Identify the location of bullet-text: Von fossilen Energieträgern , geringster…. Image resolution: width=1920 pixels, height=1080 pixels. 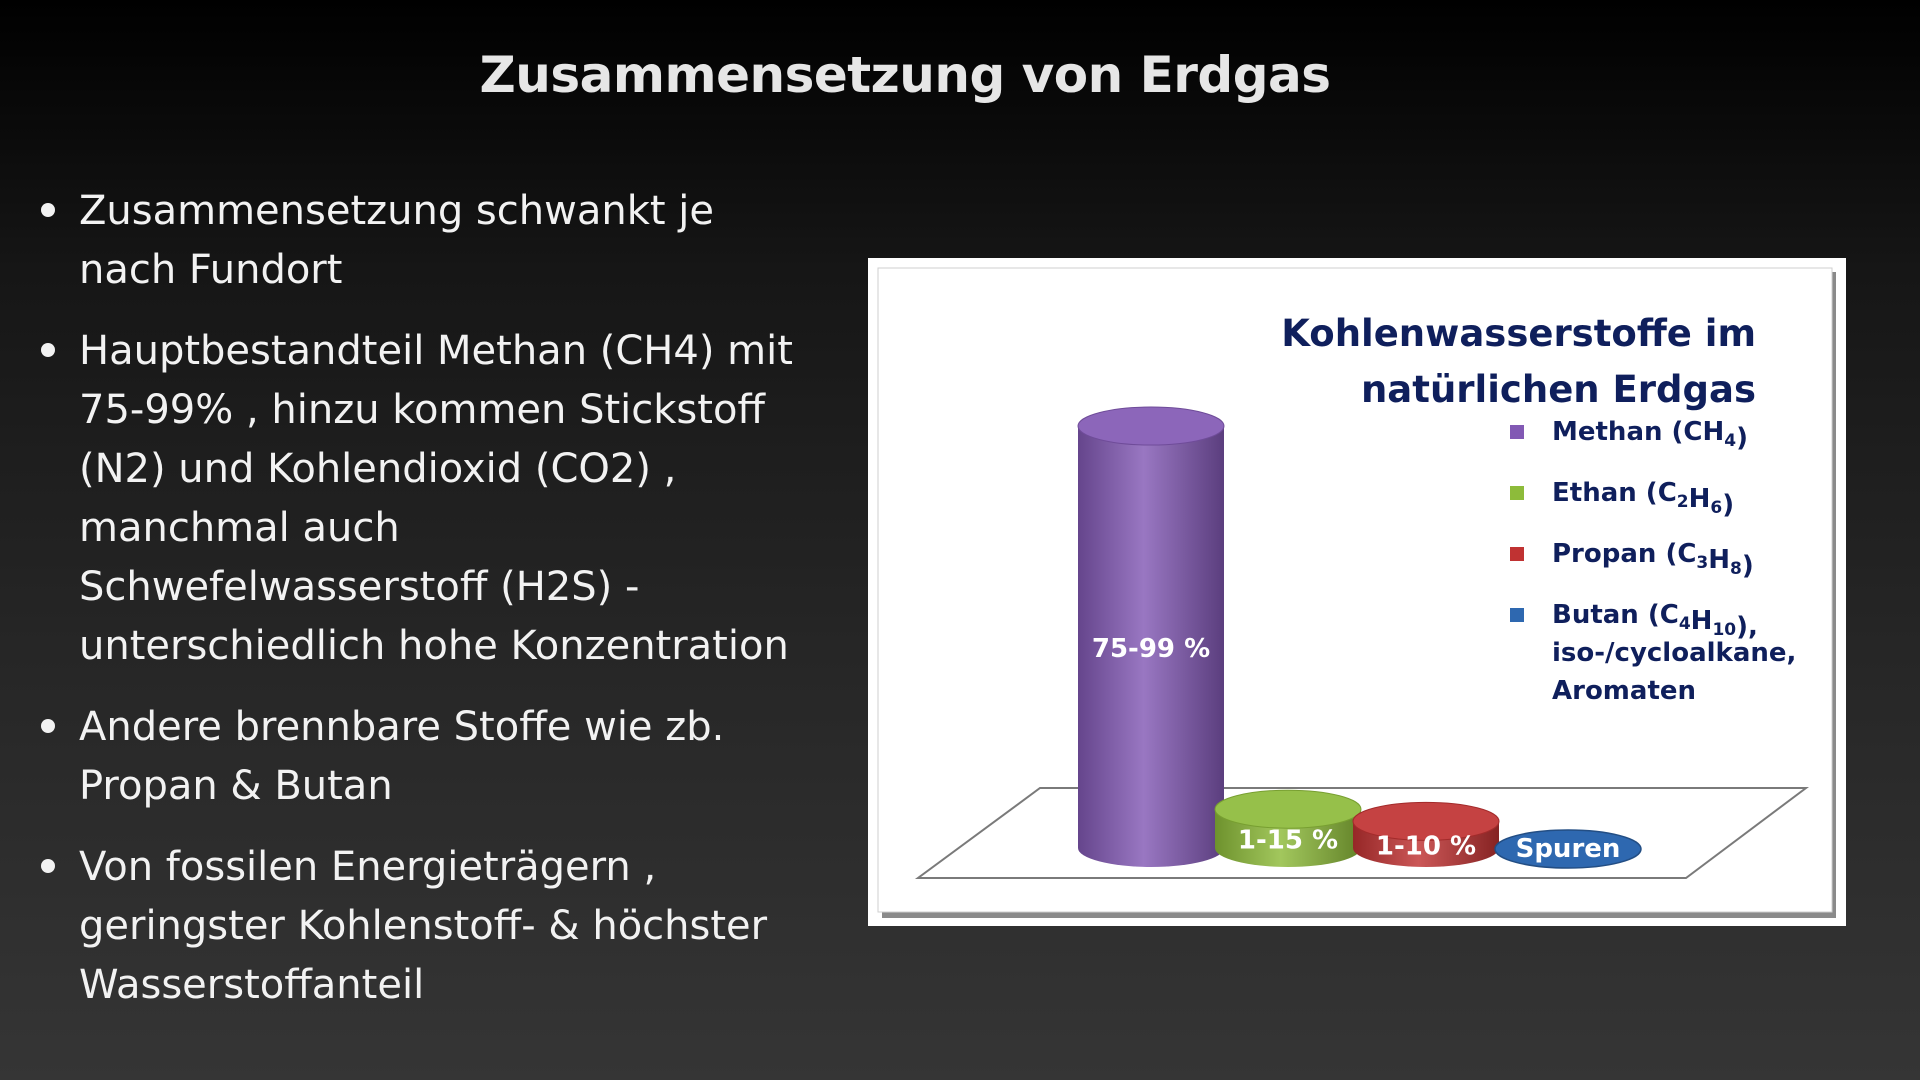
(423, 926).